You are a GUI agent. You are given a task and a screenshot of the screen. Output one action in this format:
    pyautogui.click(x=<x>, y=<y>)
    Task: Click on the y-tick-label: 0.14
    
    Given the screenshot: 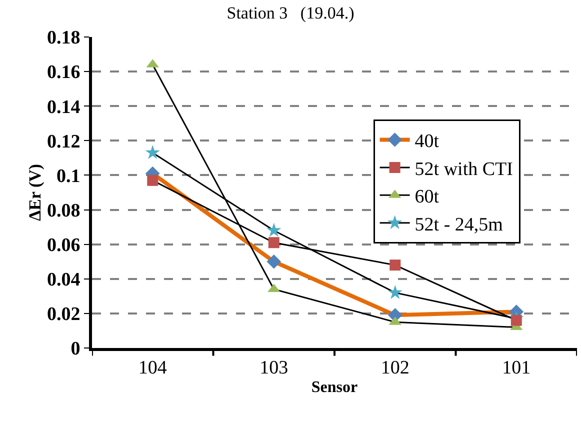 What is the action you would take?
    pyautogui.click(x=63, y=107)
    